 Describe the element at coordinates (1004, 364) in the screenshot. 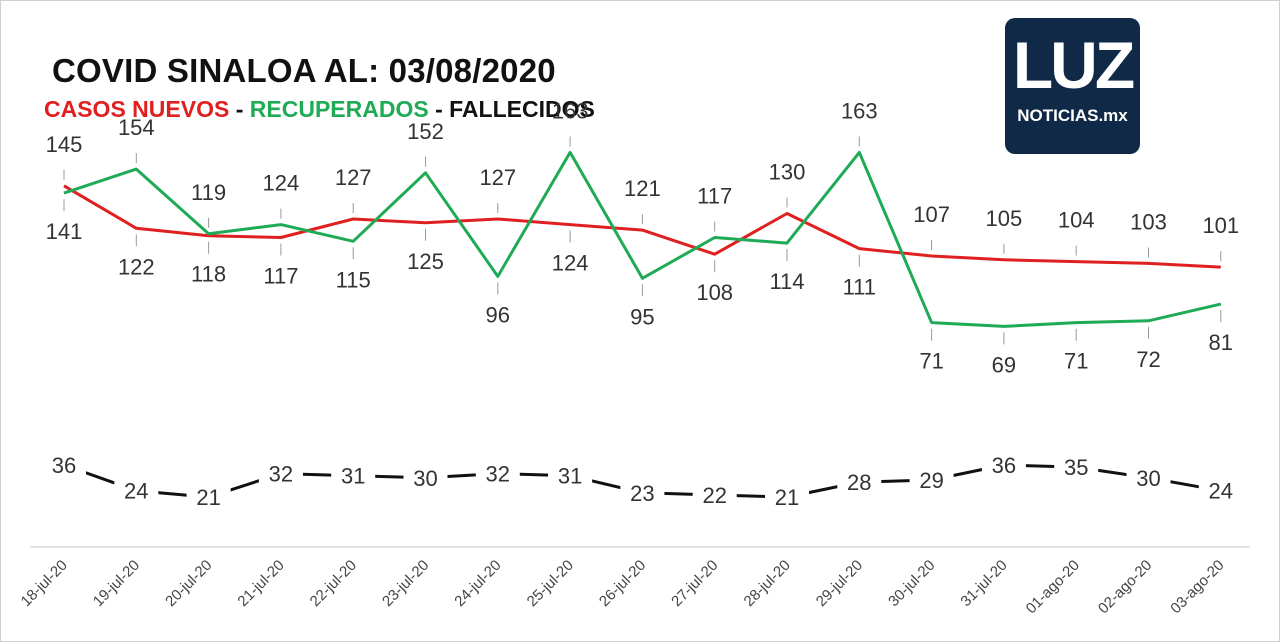

I see `data-label-recuperados: 69` at that location.